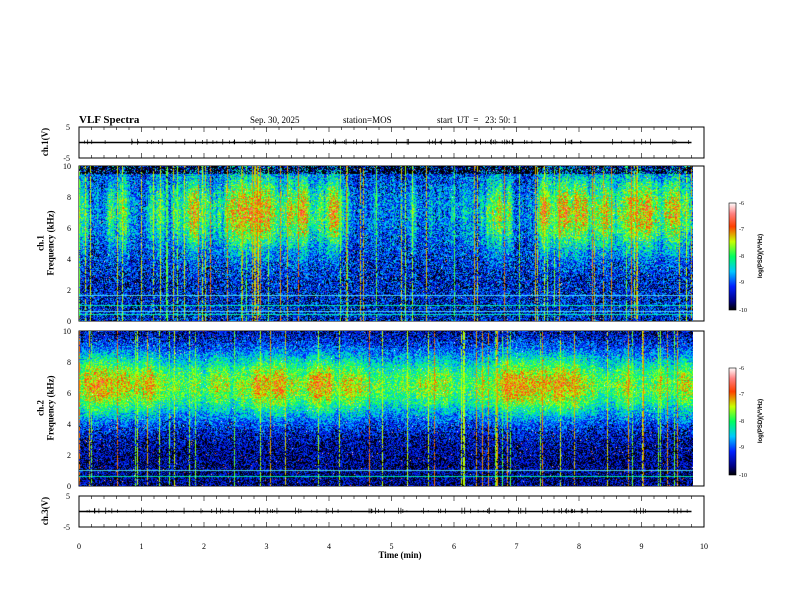  I want to click on xtick-4: 4, so click(329, 546).